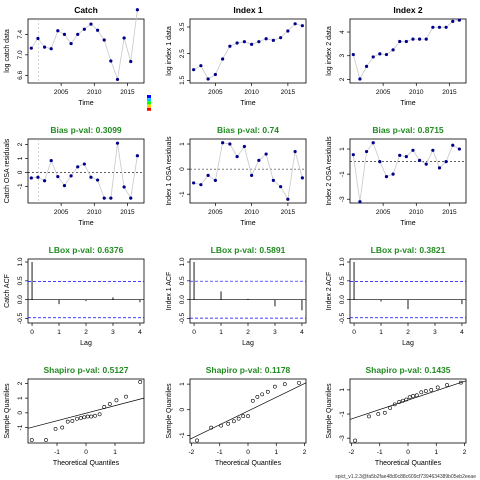 The width and height of the screenshot is (480, 480). Describe the element at coordinates (85, 370) in the screenshot. I see `panel-title: Shapiro p-val: 0.5127` at that location.